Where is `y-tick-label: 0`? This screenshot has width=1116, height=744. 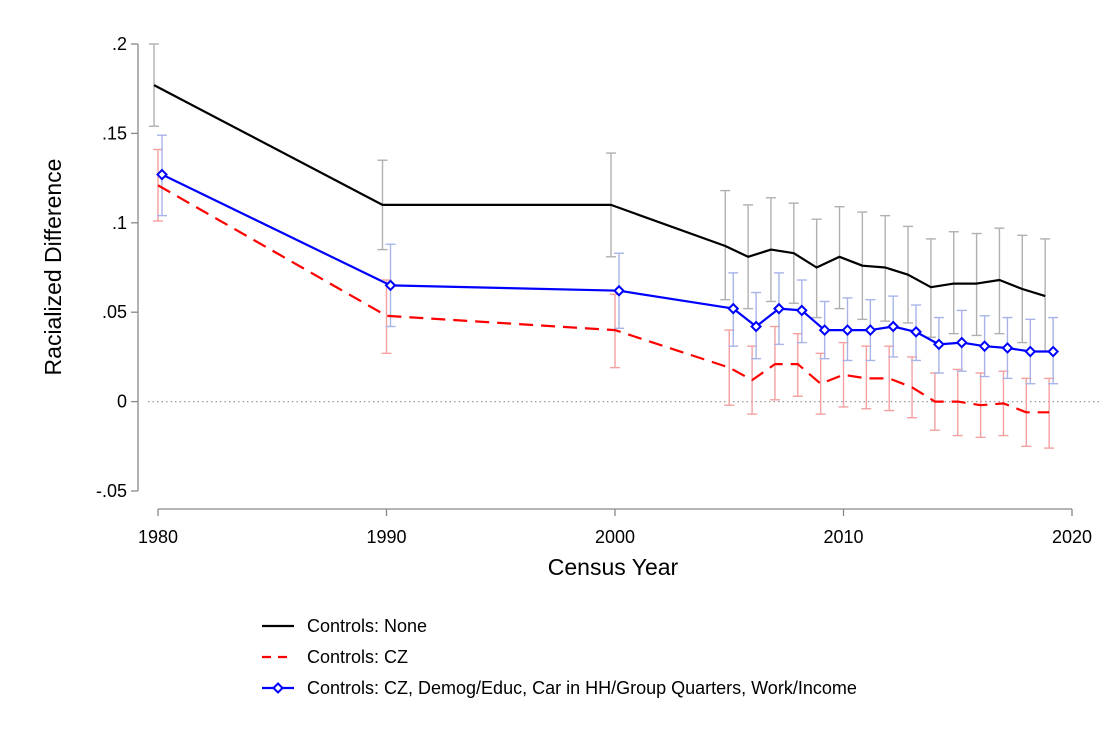 y-tick-label: 0 is located at coordinates (122, 402).